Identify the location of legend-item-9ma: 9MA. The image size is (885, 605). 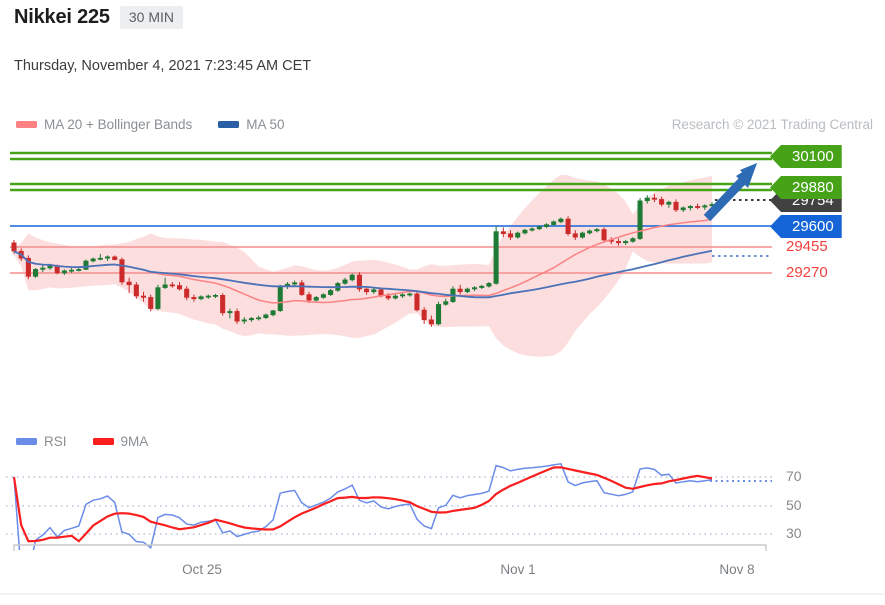
(120, 441).